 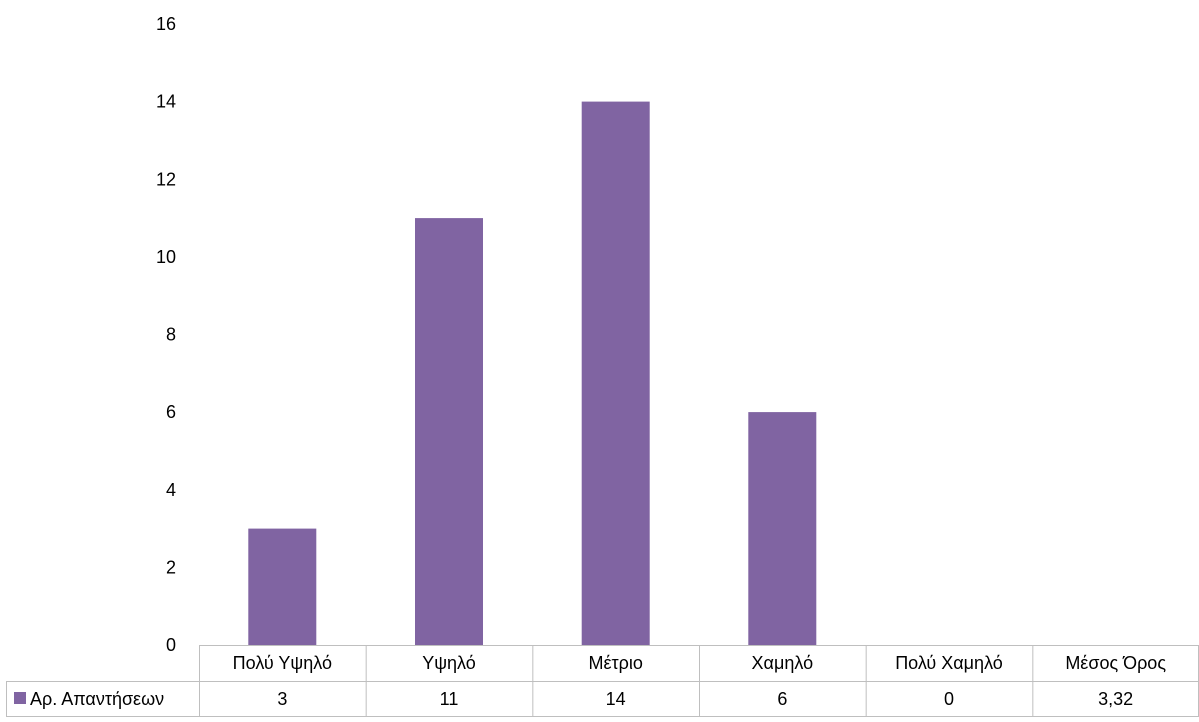 What do you see at coordinates (166, 24) in the screenshot?
I see `y-tick-label: 16` at bounding box center [166, 24].